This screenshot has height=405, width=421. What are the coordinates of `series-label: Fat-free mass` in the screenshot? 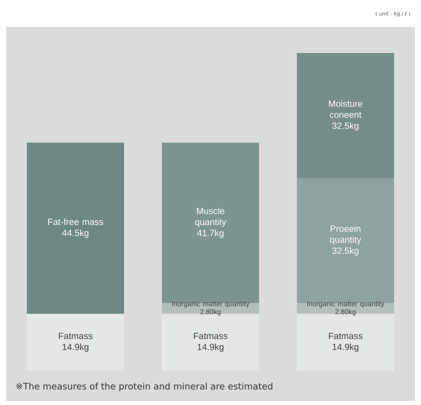 It's located at (76, 222).